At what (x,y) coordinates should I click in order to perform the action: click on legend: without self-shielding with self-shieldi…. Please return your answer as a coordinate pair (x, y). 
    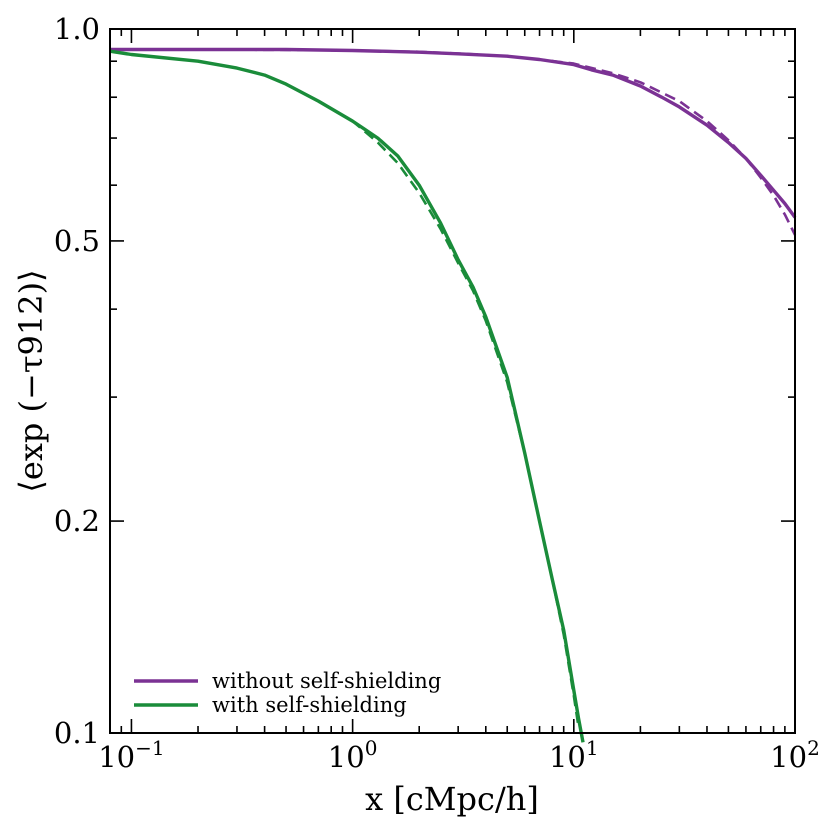
    Looking at the image, I should click on (287, 693).